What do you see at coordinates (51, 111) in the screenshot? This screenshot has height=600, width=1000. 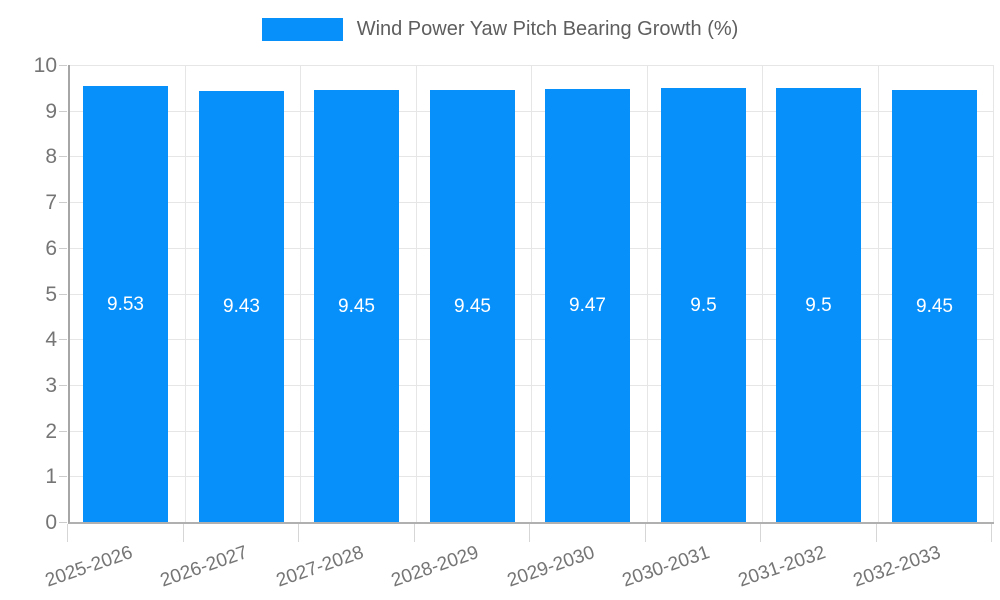 I see `y-tick-label: 9` at bounding box center [51, 111].